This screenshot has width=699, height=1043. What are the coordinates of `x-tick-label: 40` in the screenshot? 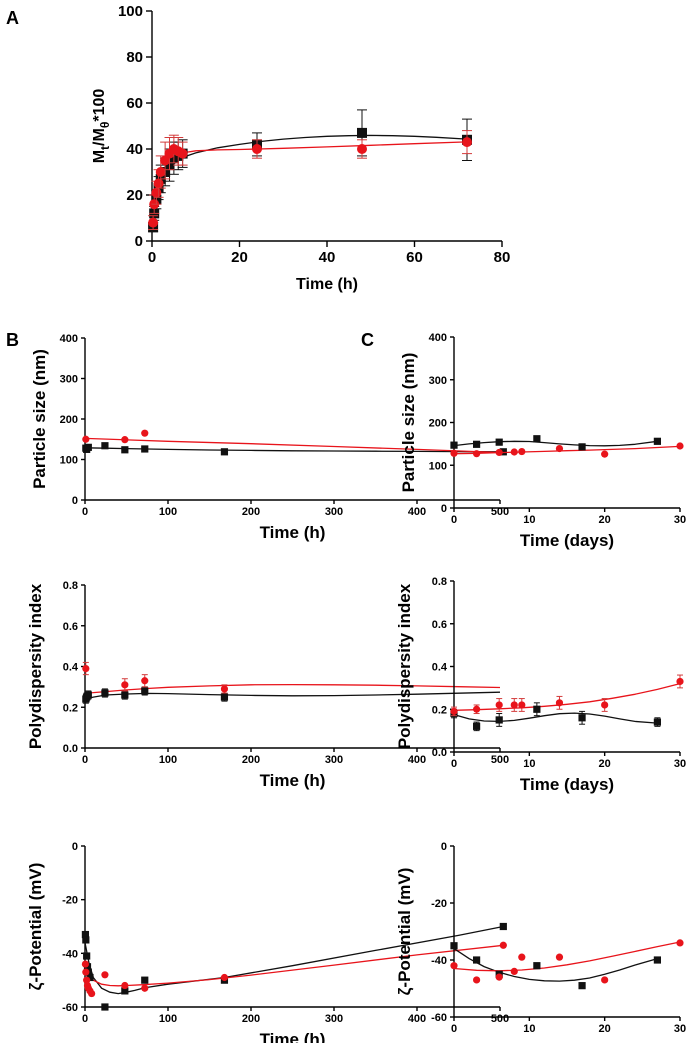 It's located at (327, 257).